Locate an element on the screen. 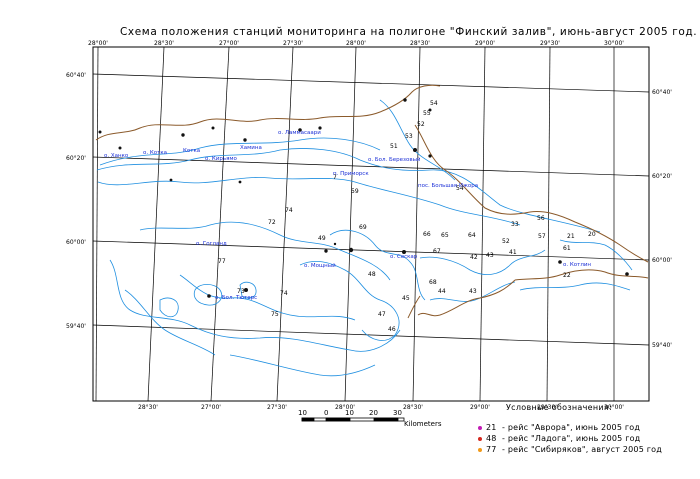  station-label: 77 is located at coordinates (222, 261).